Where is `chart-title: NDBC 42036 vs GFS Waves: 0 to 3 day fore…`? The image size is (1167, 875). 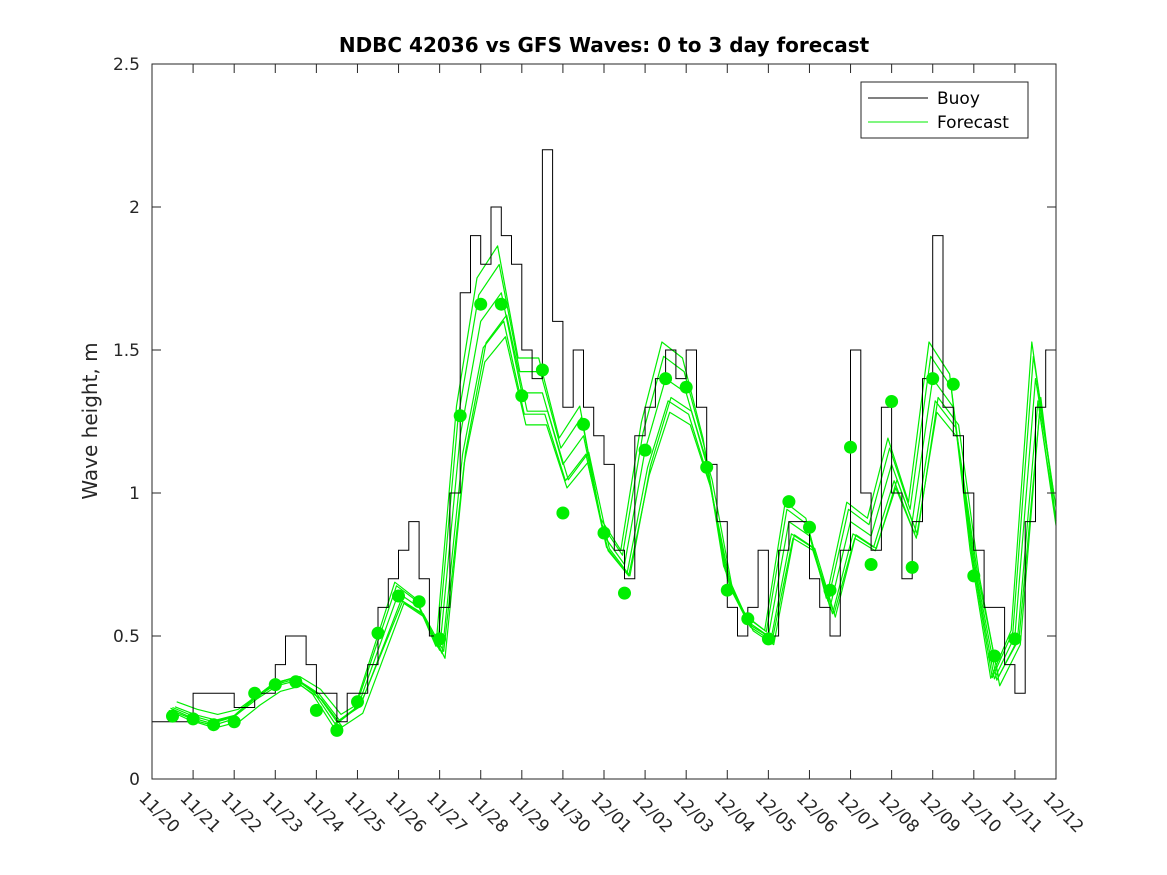
chart-title: NDBC 42036 vs GFS Waves: 0 to 3 day fore… is located at coordinates (604, 45).